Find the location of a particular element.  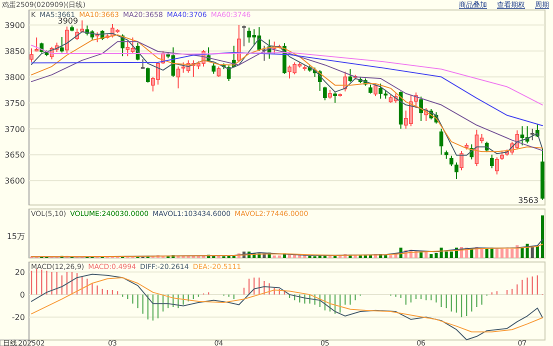

y-tick-label: 3800 is located at coordinates (14, 77).